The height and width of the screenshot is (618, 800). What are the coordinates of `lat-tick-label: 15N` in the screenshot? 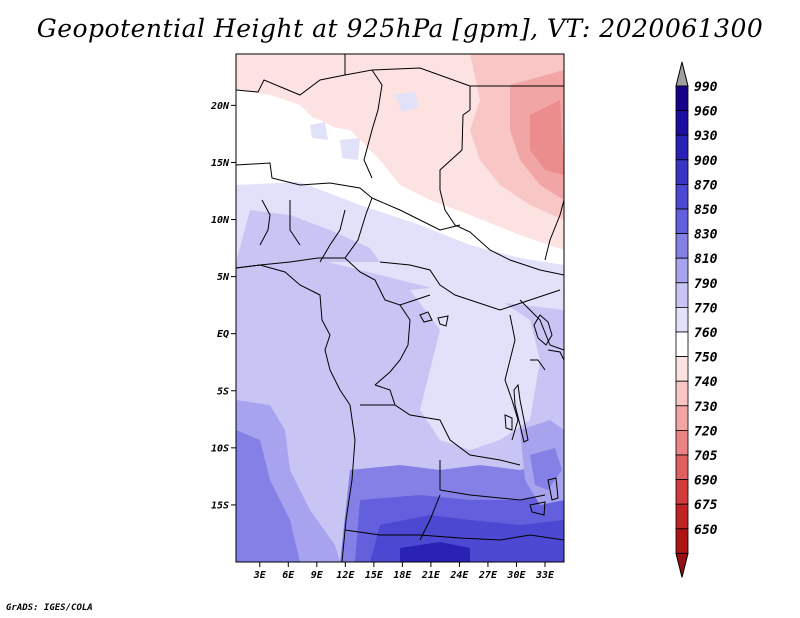 It's located at (220, 163).